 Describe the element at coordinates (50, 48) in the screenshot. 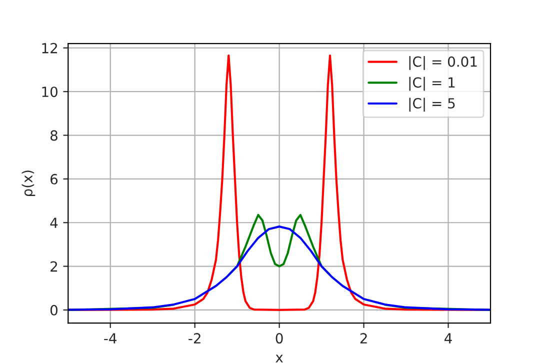

I see `y-tick-label: 12` at that location.